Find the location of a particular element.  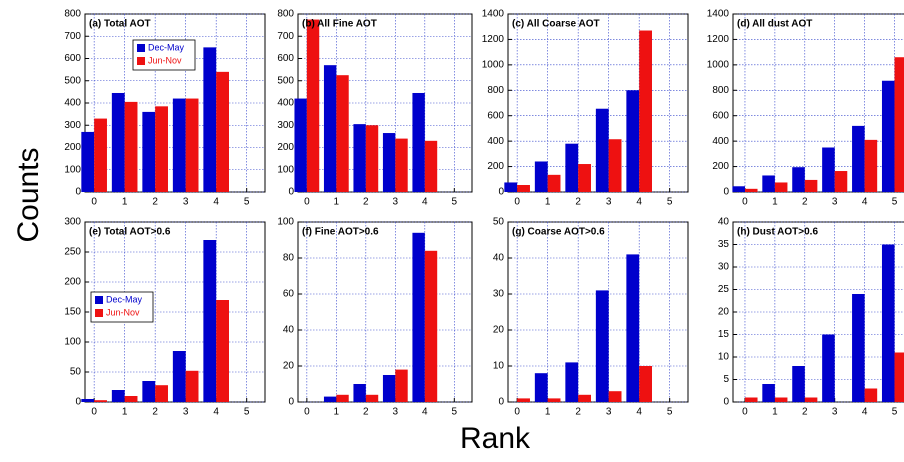

y-tick-label: 20 is located at coordinates (724, 312).